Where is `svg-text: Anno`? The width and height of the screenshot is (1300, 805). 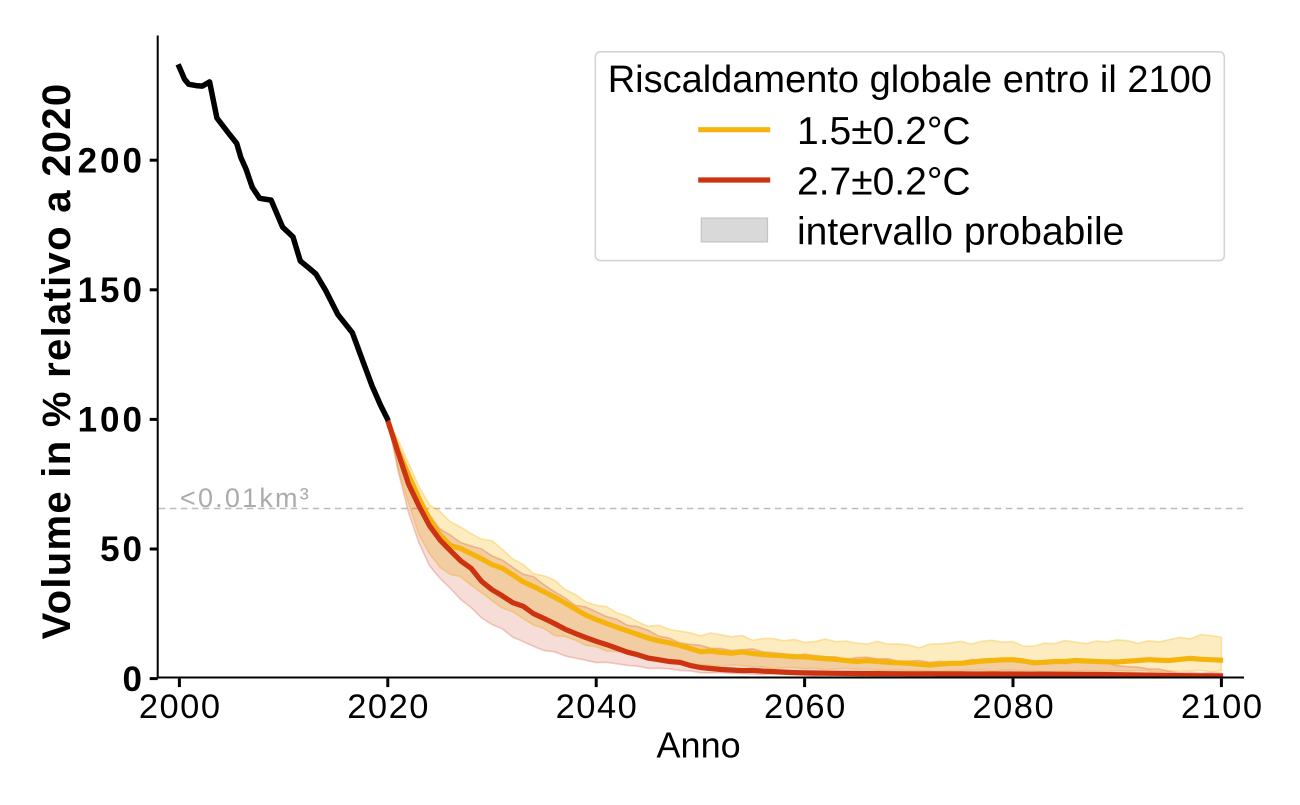 svg-text: Anno is located at coordinates (699, 745).